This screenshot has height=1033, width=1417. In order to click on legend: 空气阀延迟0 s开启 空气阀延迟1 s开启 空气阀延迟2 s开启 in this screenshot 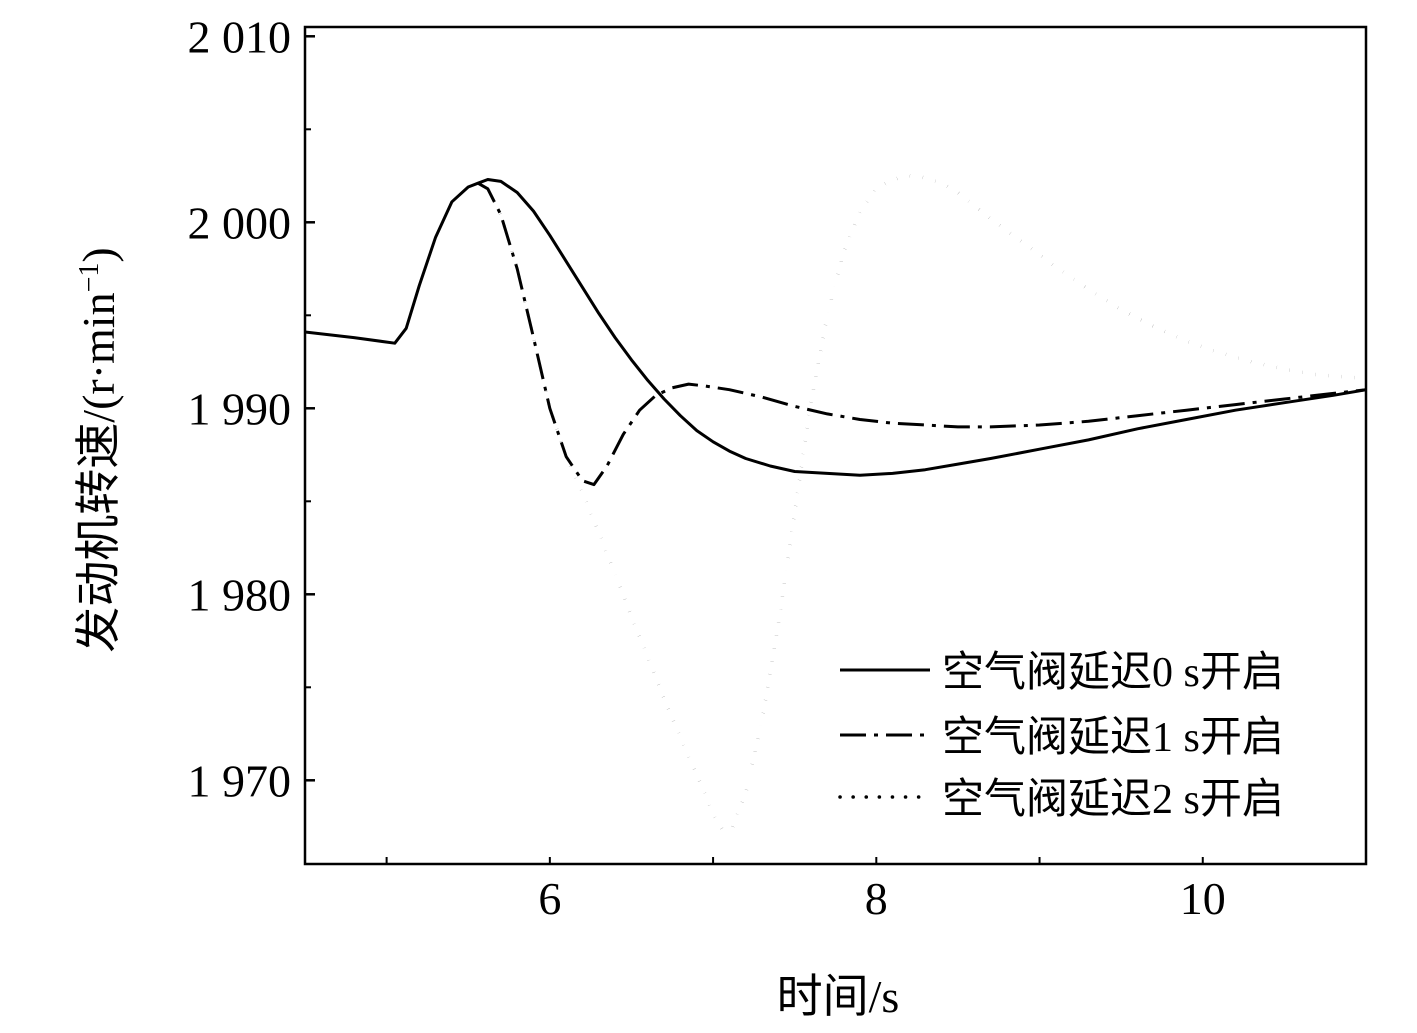, I will do `click(1061, 736)`.